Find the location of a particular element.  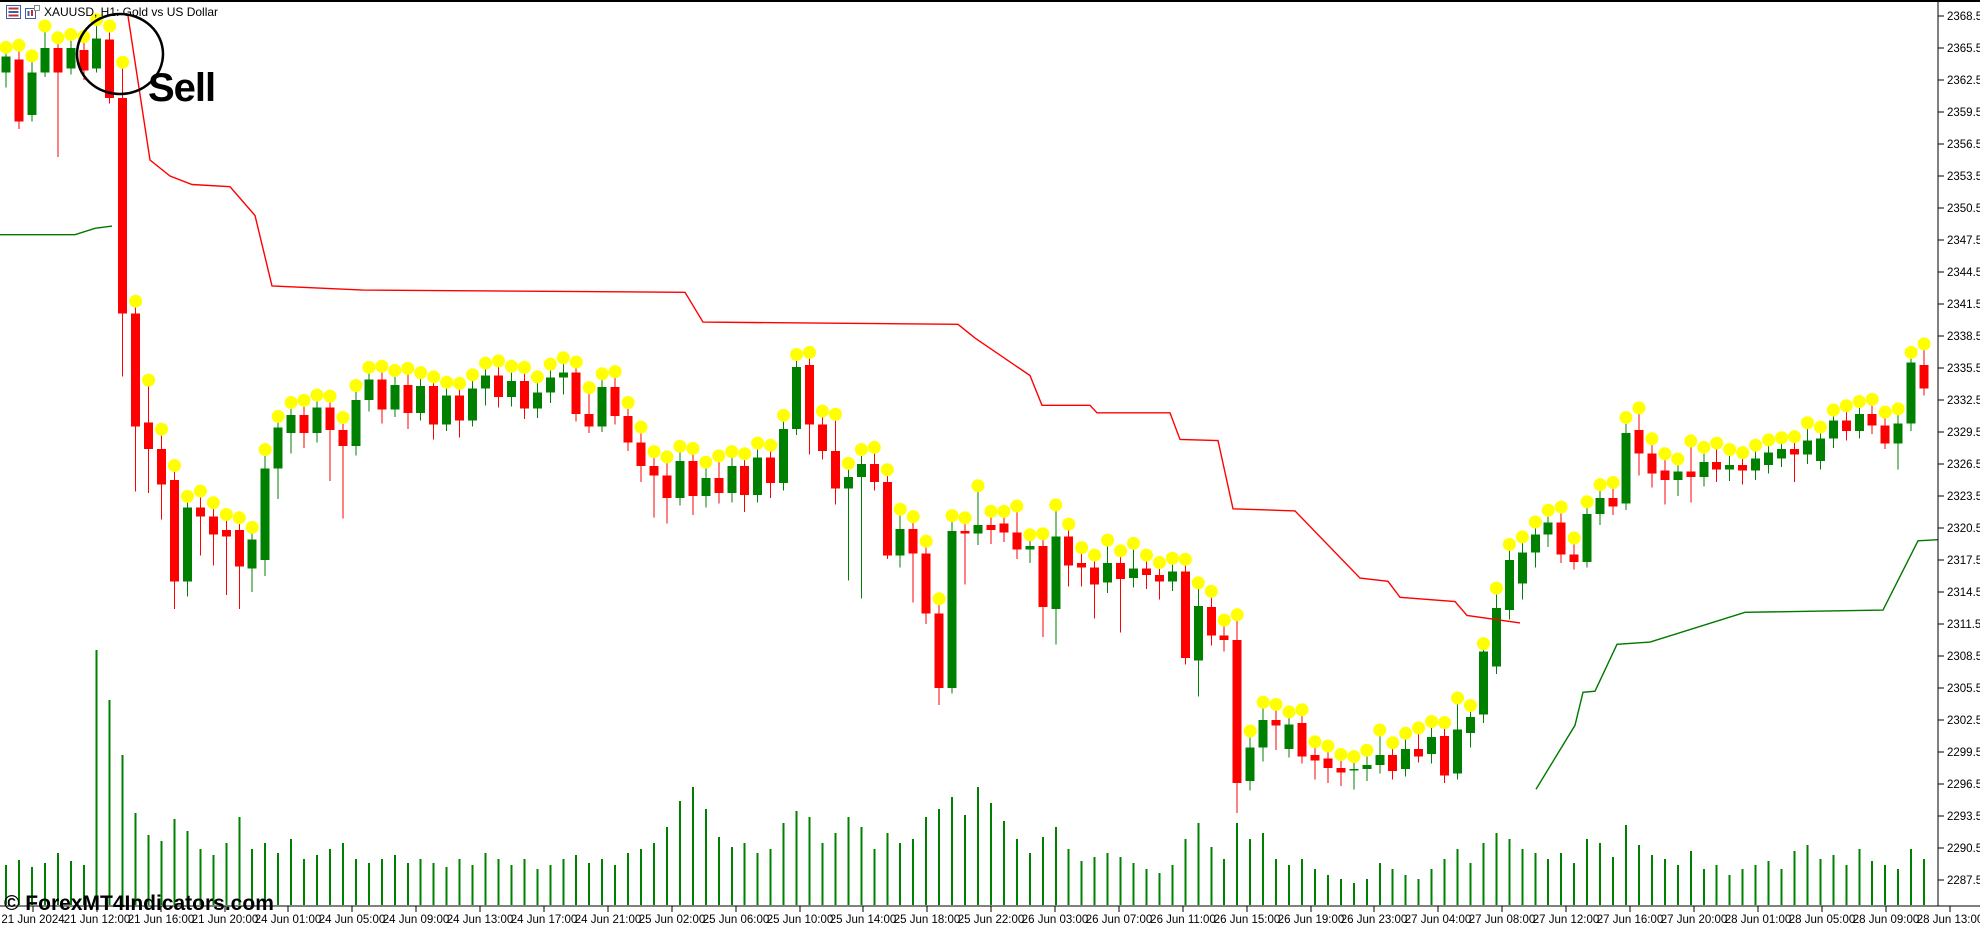

indicator-list-icon is located at coordinates (13, 12).